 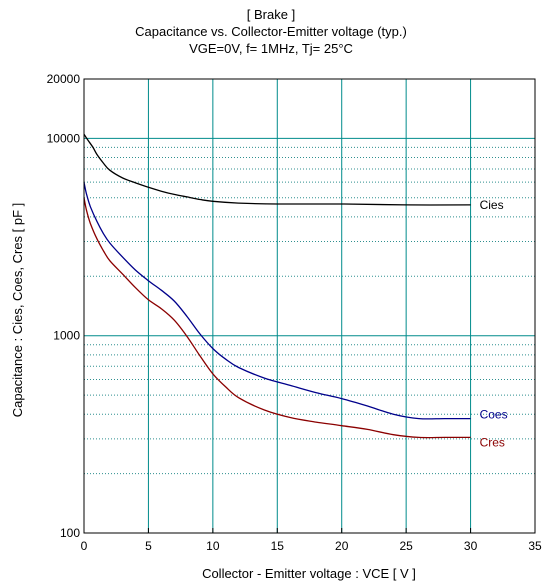 What do you see at coordinates (148, 546) in the screenshot?
I see `x-tick-label: 5` at bounding box center [148, 546].